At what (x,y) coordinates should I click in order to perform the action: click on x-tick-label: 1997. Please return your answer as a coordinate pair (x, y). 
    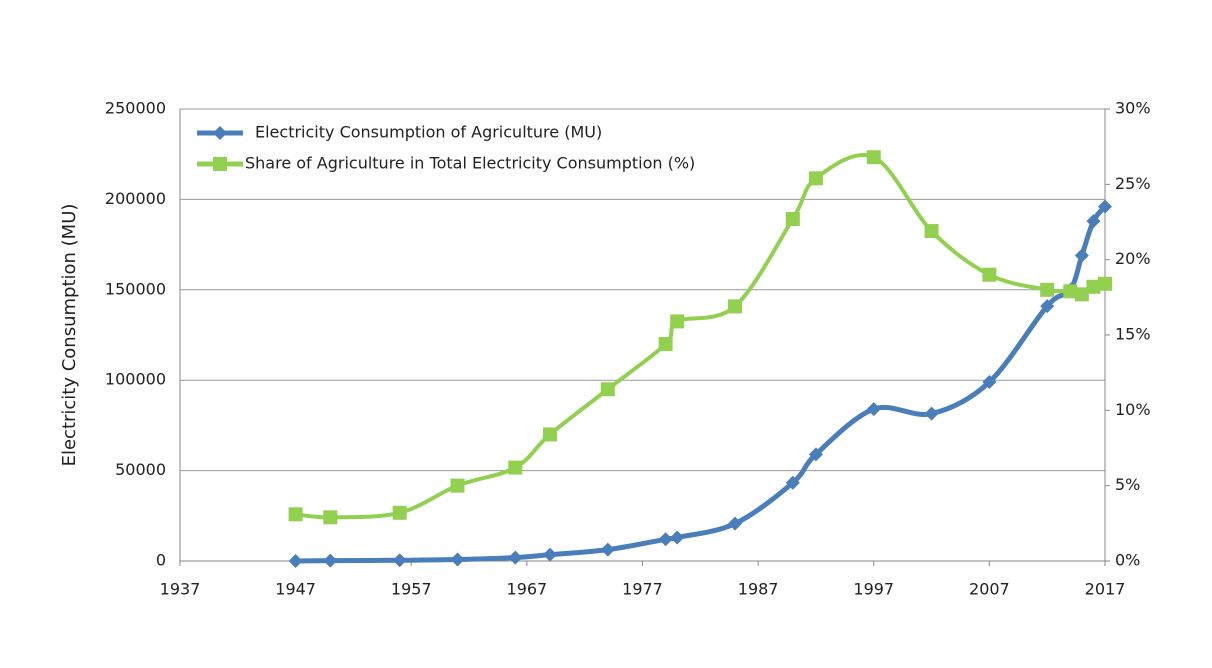
    Looking at the image, I should click on (873, 589).